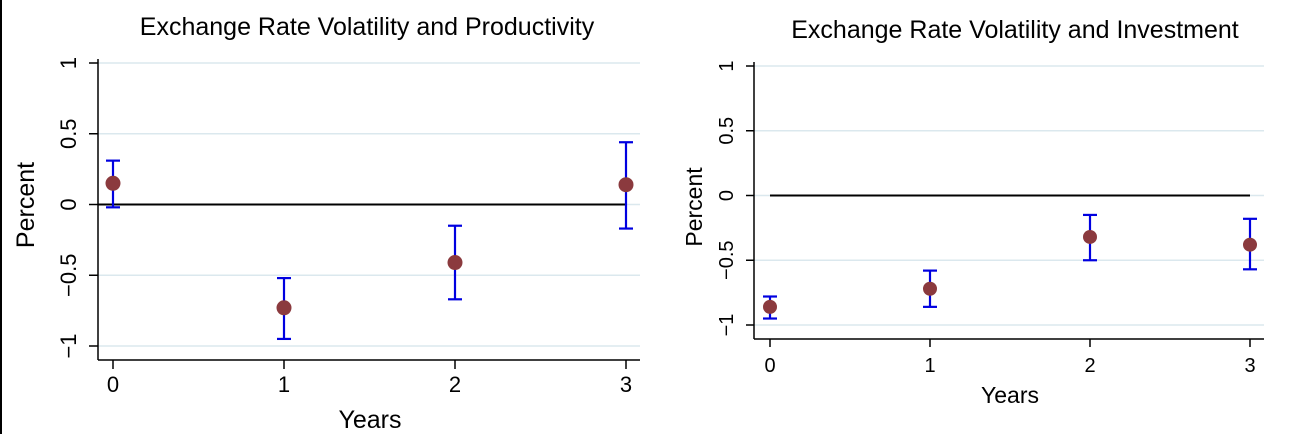 The image size is (1289, 434). Describe the element at coordinates (727, 260) in the screenshot. I see `chart-2-y-tick-label: −0.5` at that location.